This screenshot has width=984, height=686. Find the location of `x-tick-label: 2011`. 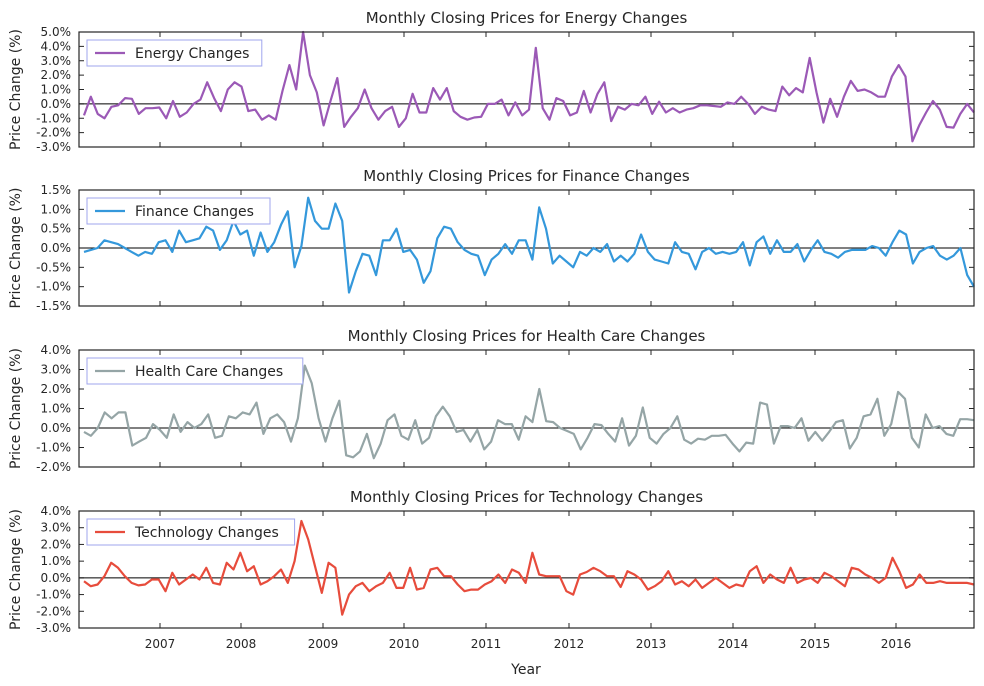

x-tick-label: 2011 is located at coordinates (486, 644).